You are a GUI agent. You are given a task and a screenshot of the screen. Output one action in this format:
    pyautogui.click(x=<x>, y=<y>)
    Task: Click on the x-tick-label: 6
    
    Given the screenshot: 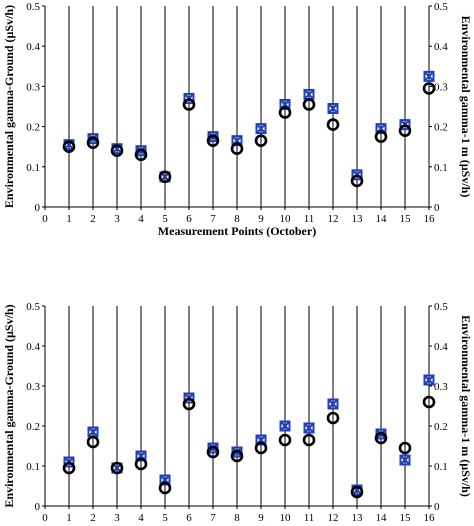 What is the action you would take?
    pyautogui.click(x=189, y=219)
    